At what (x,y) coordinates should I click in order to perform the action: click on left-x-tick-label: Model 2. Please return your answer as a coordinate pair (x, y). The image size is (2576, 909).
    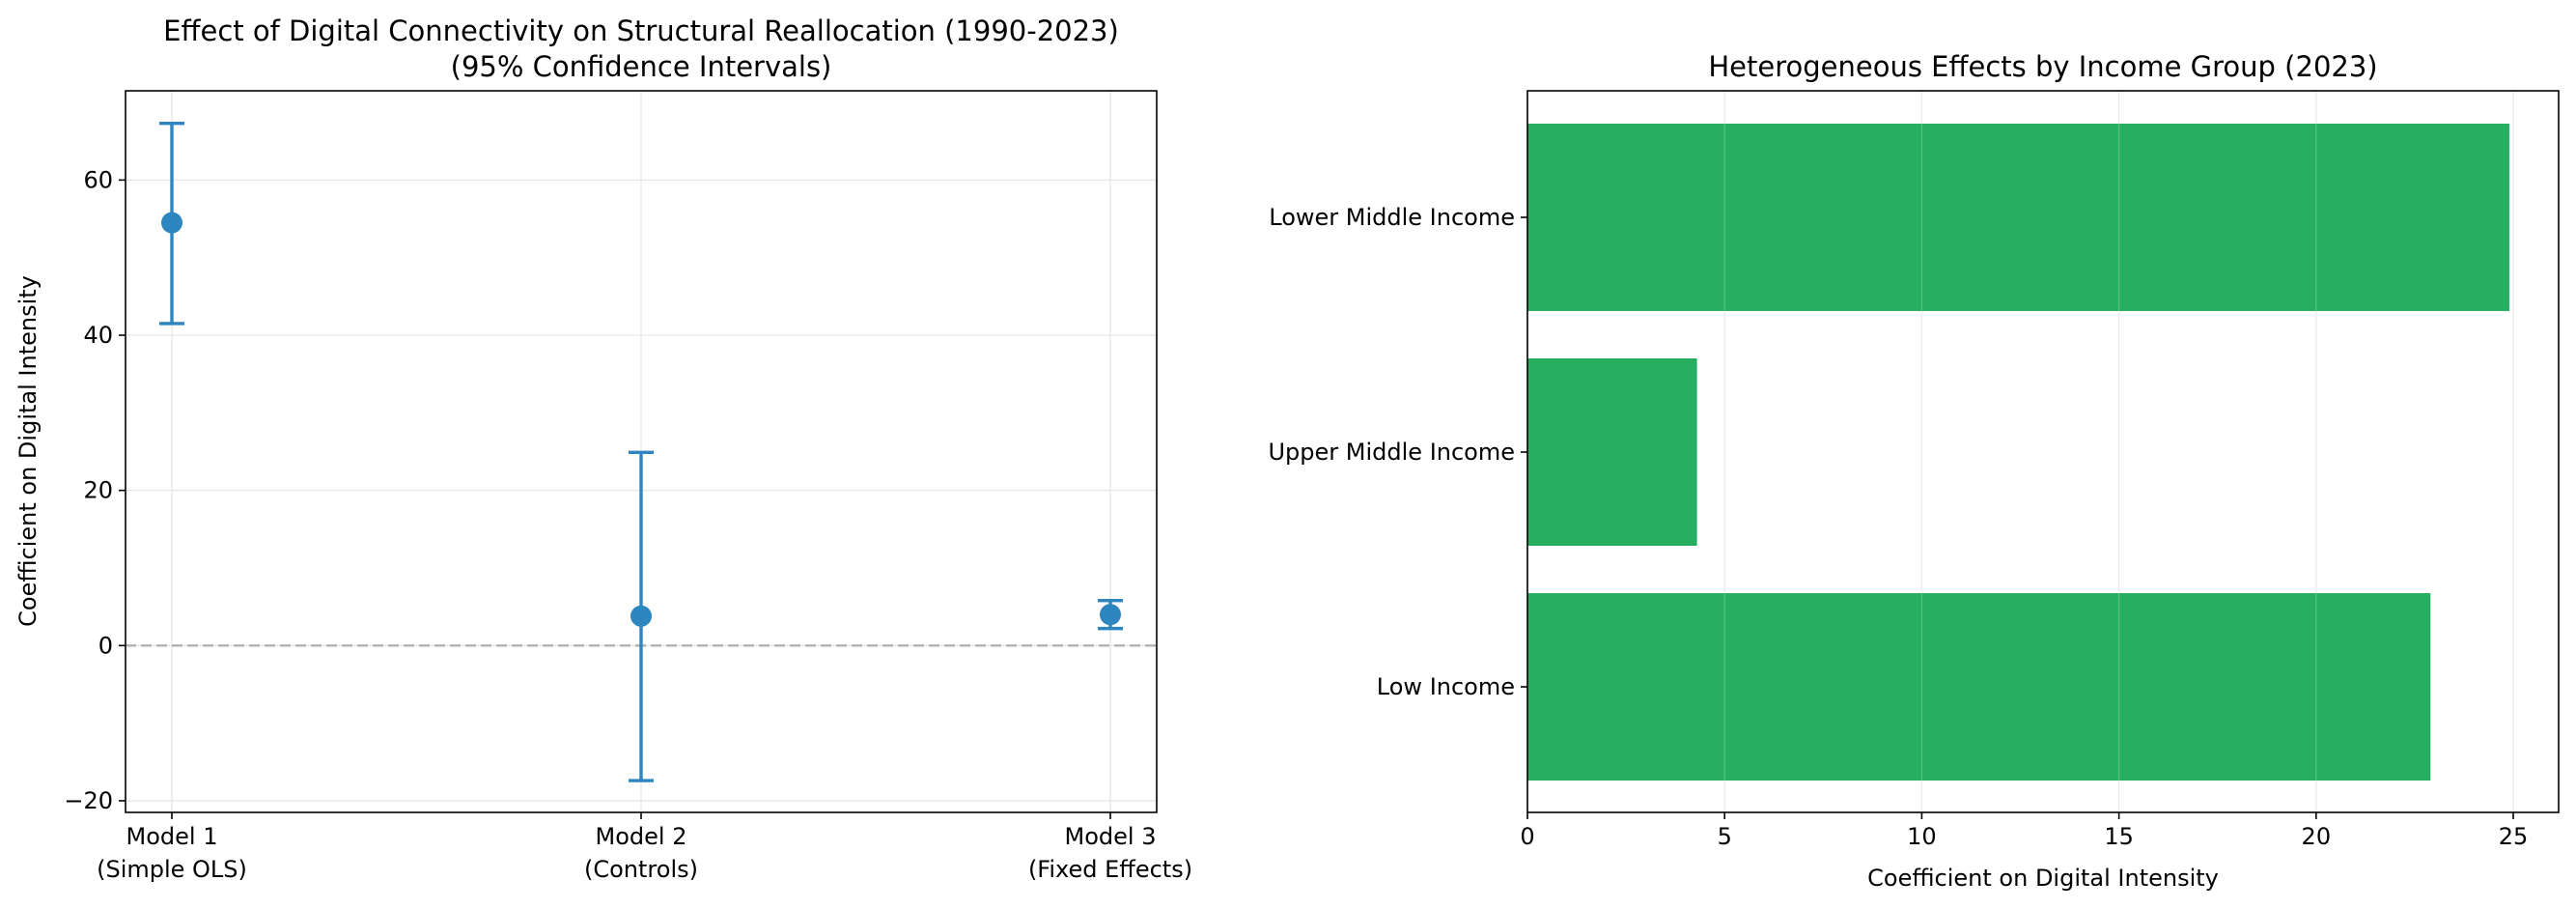
    Looking at the image, I should click on (642, 836).